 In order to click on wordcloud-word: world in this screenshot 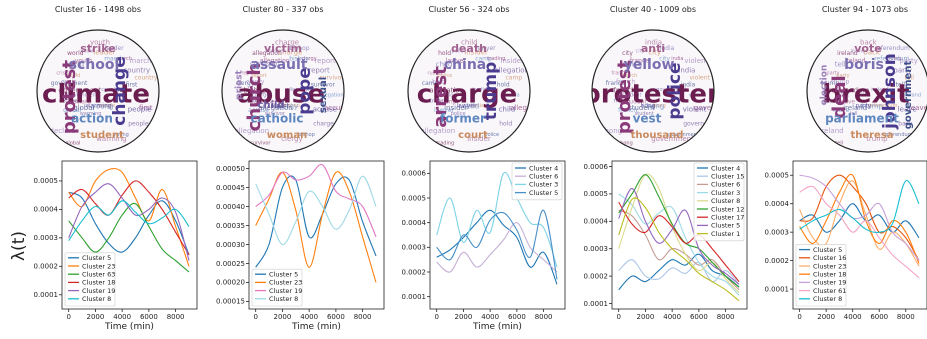, I will do `click(75, 53)`.